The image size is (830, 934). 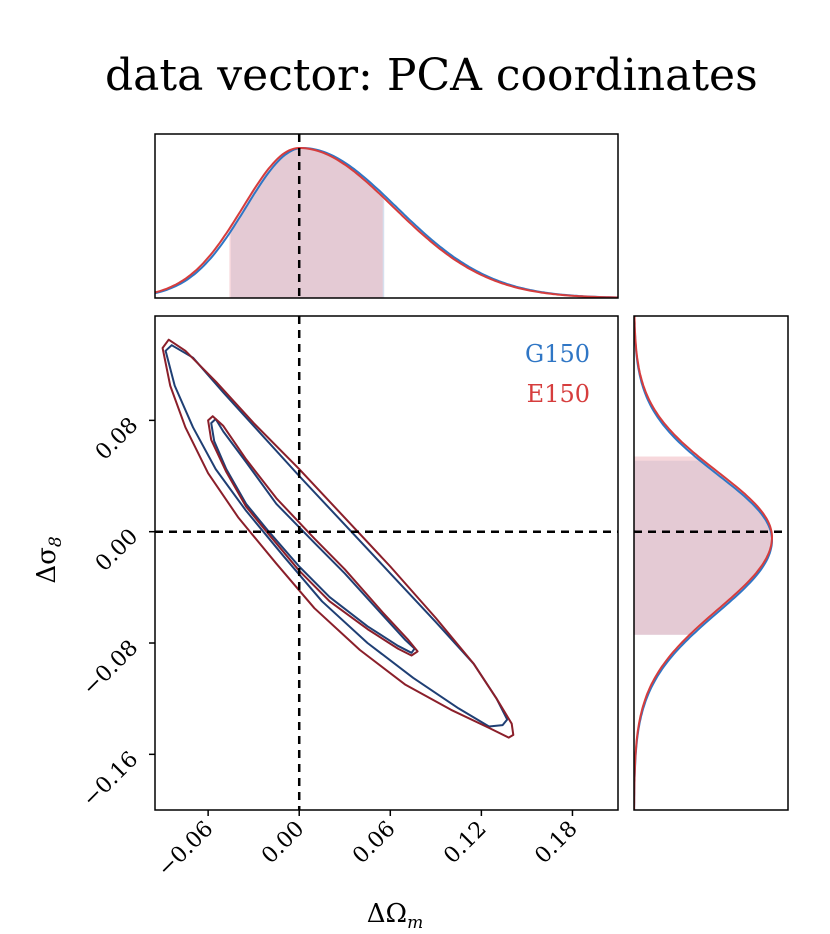 I want to click on chart-title: data vector: PCA coordinates, so click(x=431, y=75).